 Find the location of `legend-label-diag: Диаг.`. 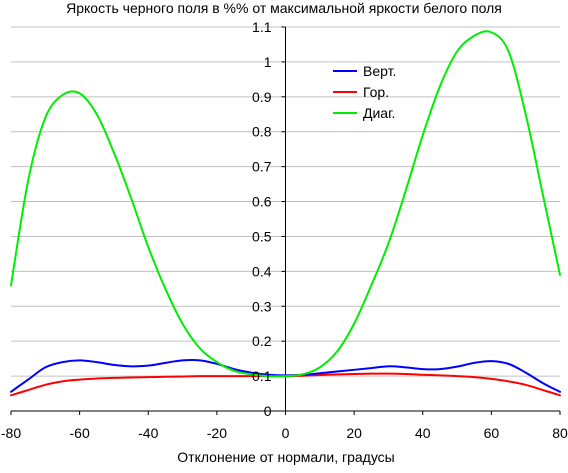

legend-label-diag: Диаг. is located at coordinates (379, 113).